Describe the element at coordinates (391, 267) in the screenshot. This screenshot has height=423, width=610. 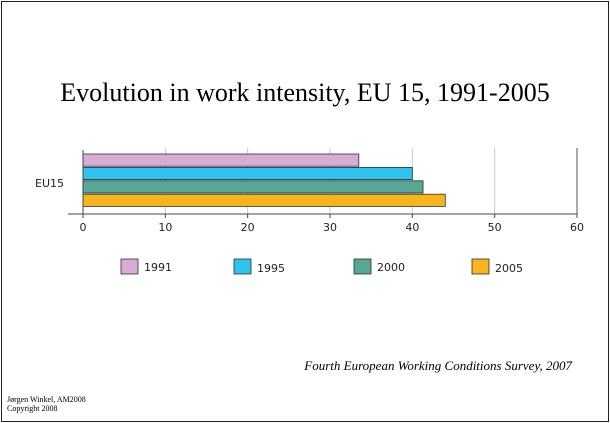
I see `legend-label-2000: 2000` at that location.